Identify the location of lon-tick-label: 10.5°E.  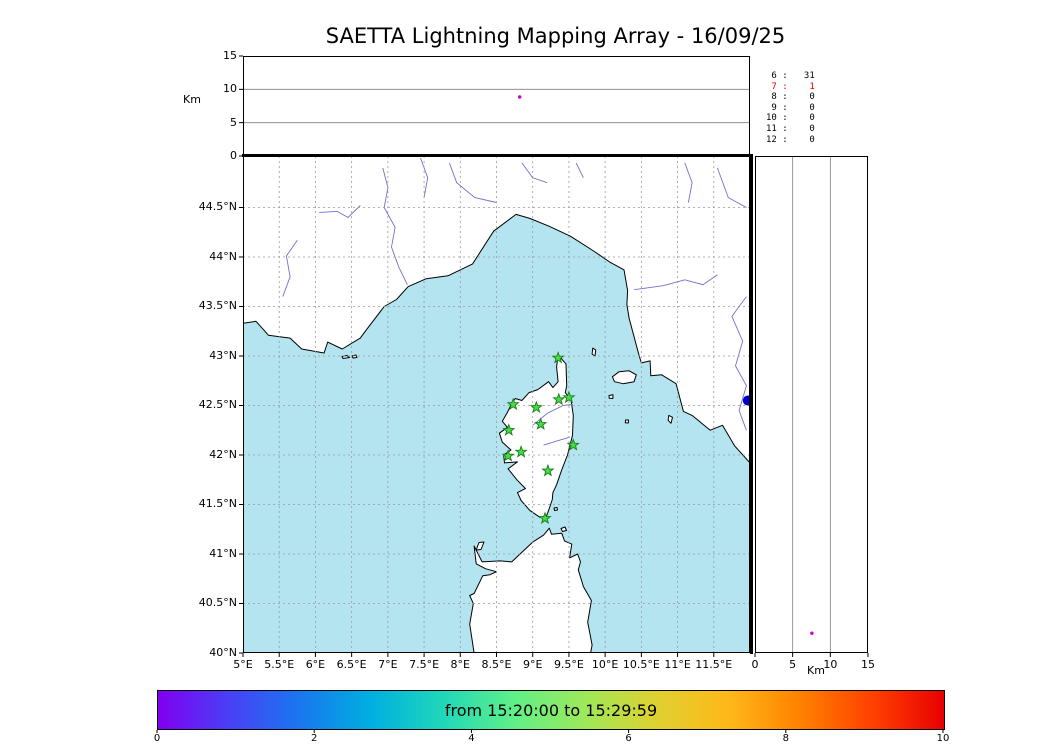
(641, 664).